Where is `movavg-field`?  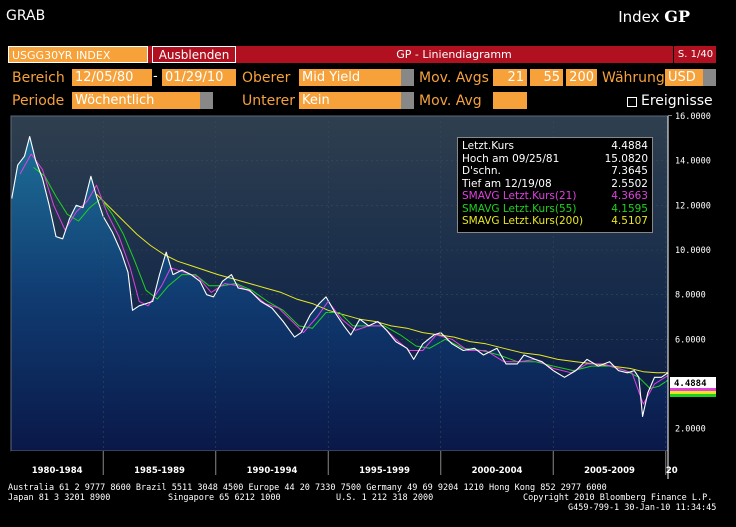 movavg-field is located at coordinates (510, 100).